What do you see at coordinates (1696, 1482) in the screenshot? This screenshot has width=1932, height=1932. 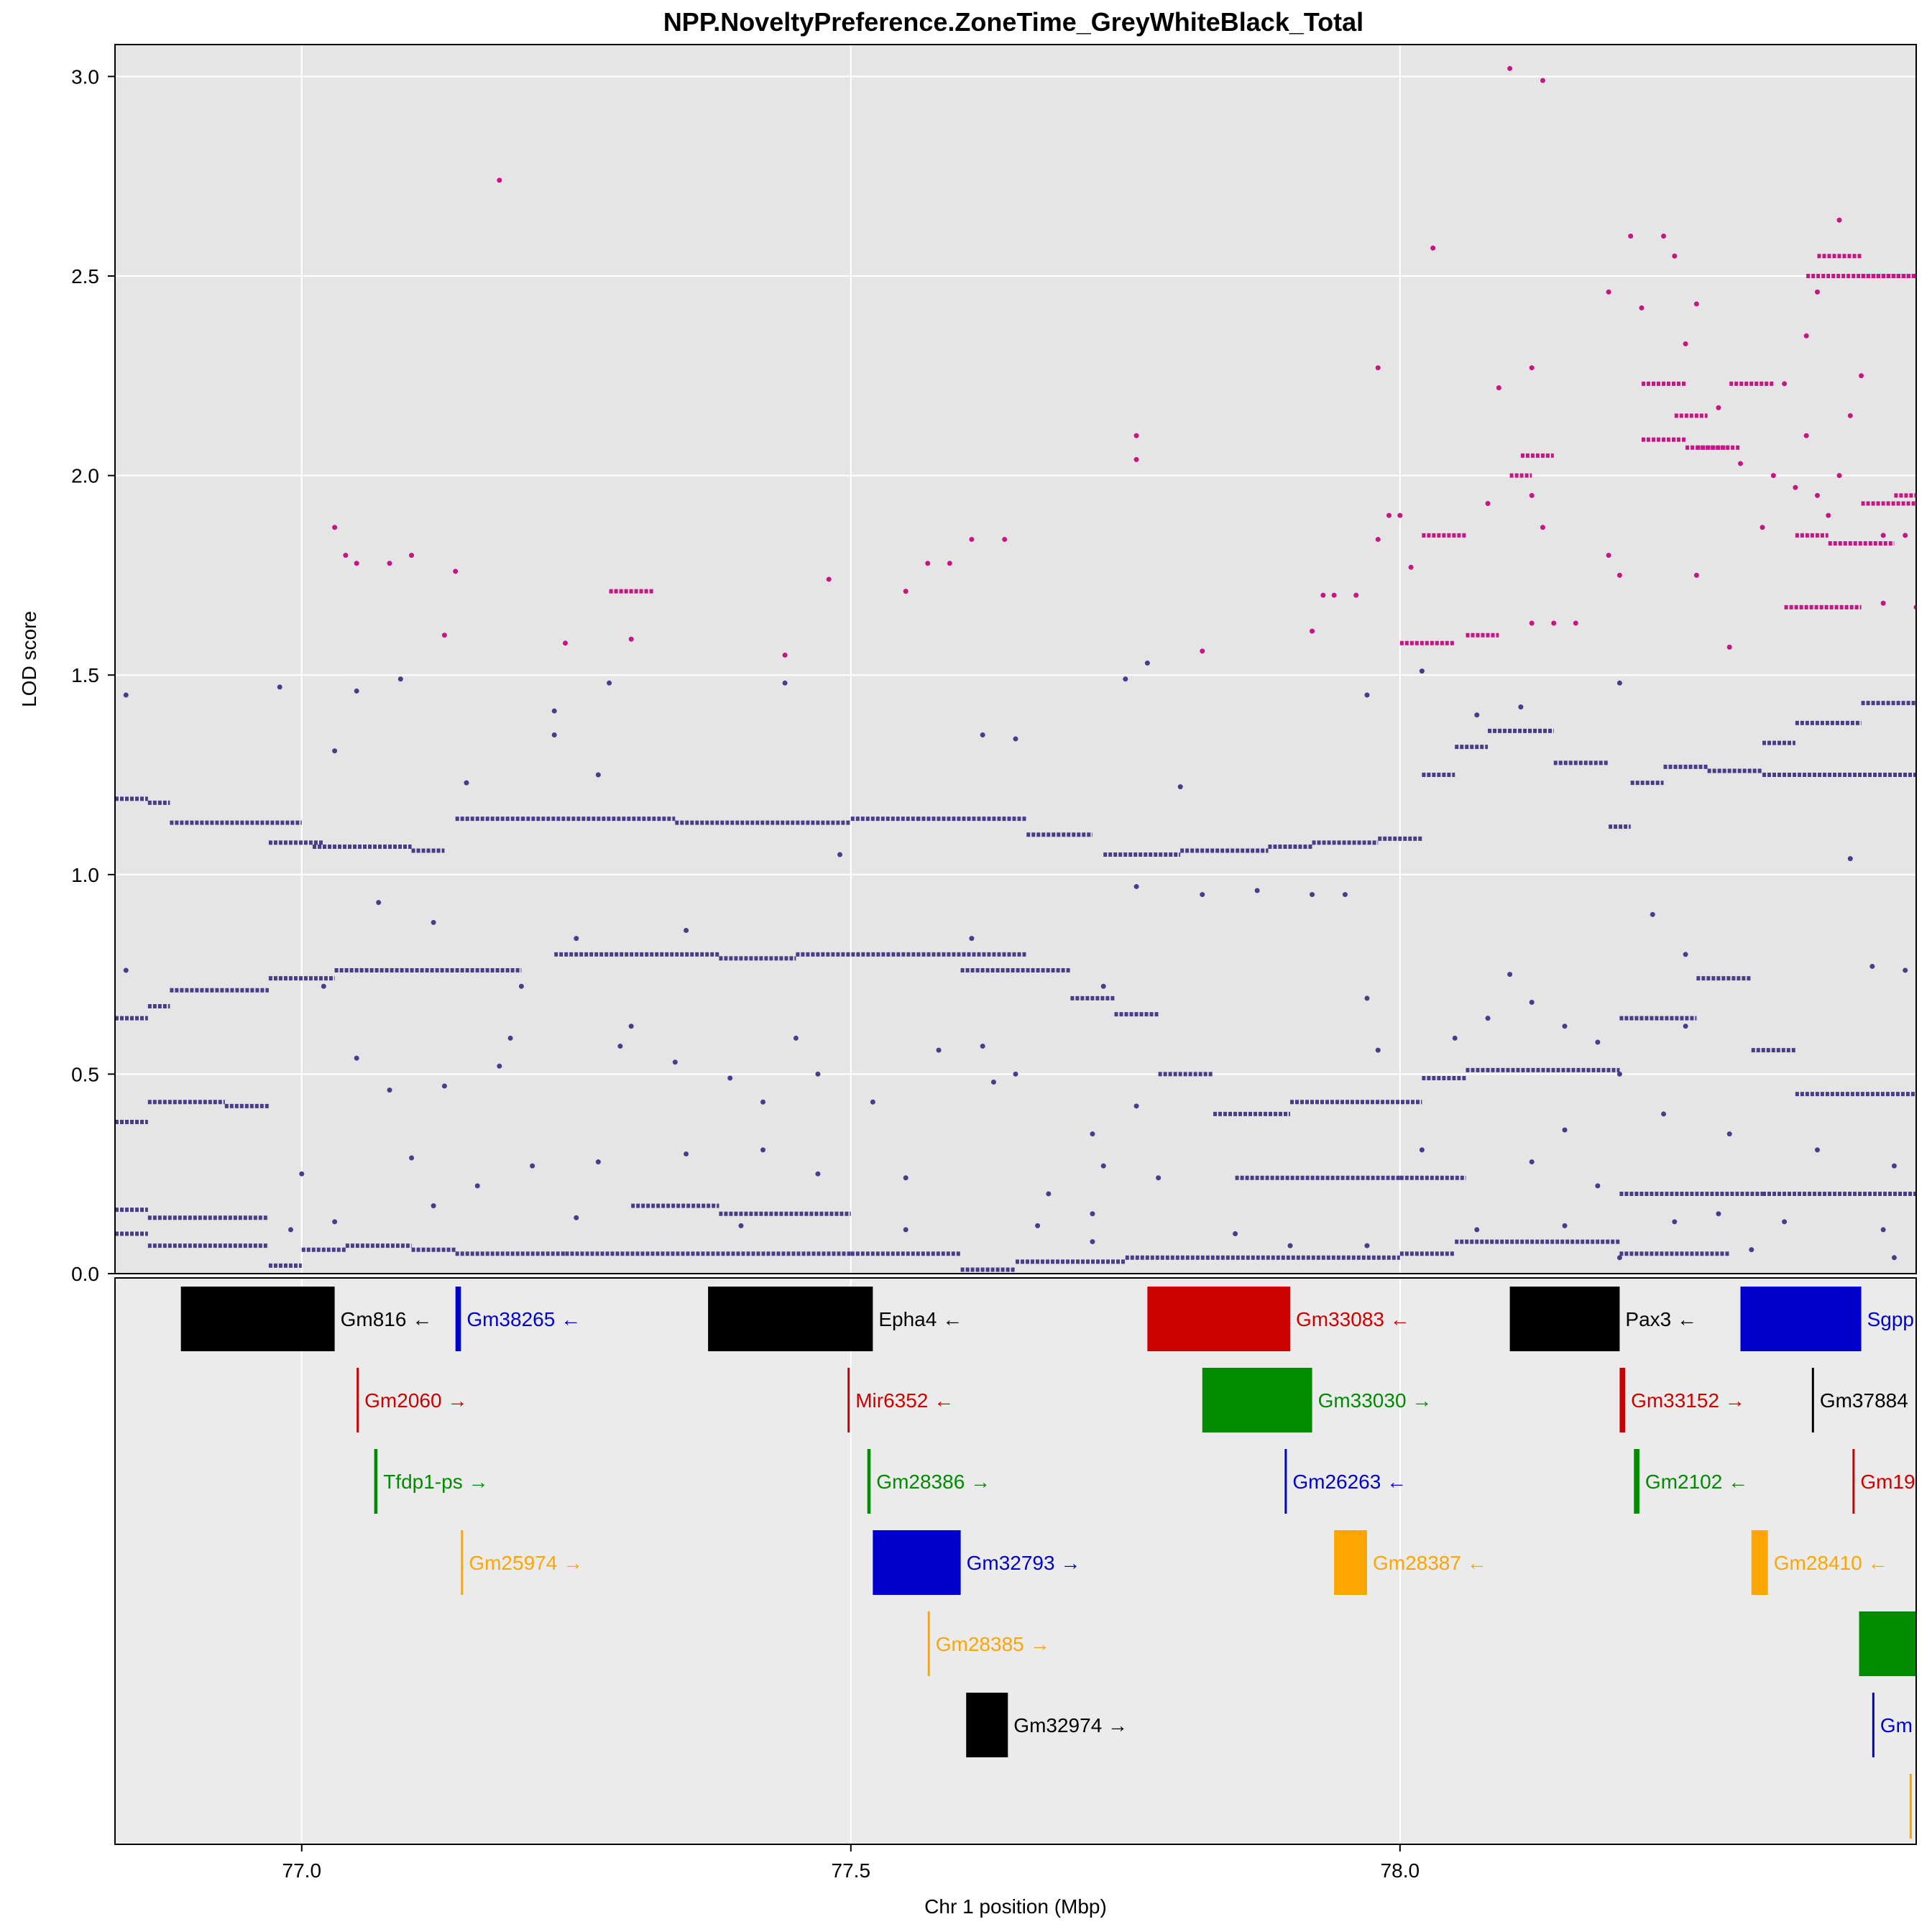 I see `gene-label: Gm2102 ←` at bounding box center [1696, 1482].